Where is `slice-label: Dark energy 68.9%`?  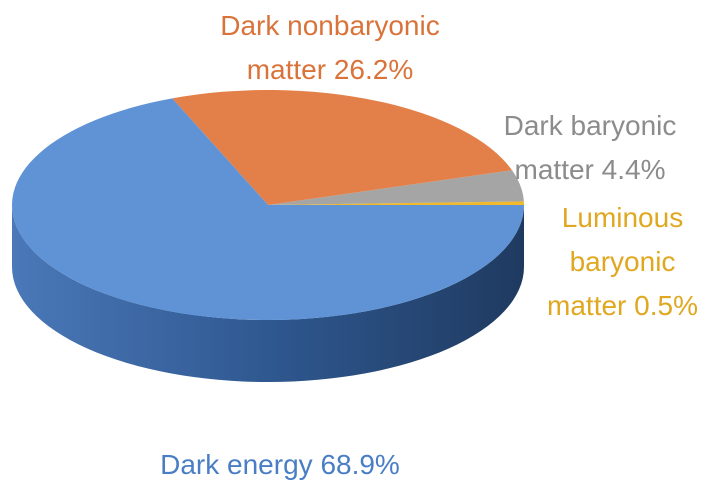
slice-label: Dark energy 68.9% is located at coordinates (280, 465).